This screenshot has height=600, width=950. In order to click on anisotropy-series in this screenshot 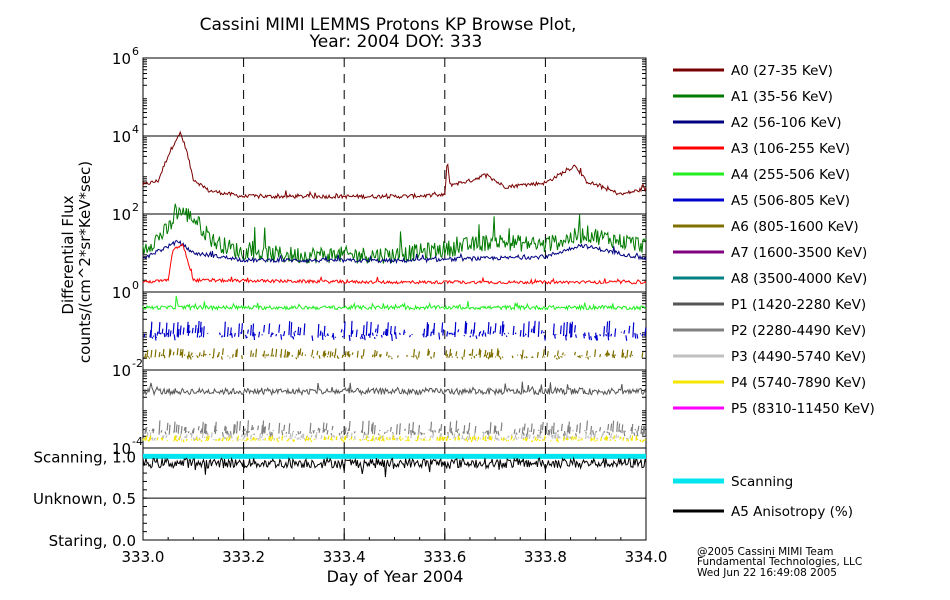, I will do `click(394, 465)`.